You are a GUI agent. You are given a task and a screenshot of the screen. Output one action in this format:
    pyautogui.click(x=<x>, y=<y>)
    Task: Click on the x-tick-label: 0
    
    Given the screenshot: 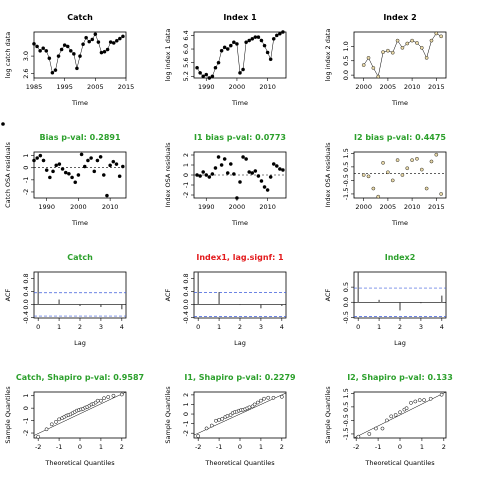 What is the action you would take?
    pyautogui.click(x=80, y=447)
    